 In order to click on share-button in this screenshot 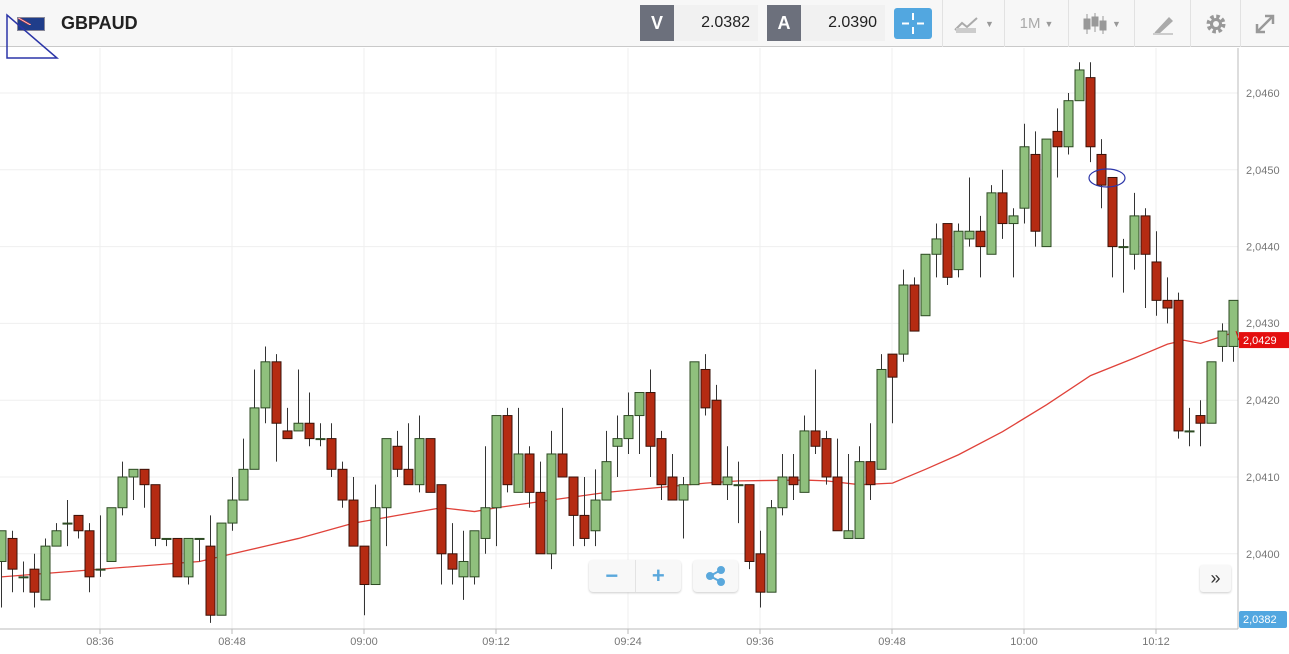, I will do `click(715, 576)`.